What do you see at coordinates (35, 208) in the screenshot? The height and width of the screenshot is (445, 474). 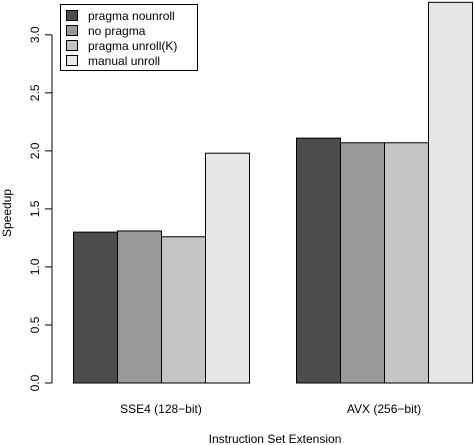 I see `y-tick-label: 1.5` at bounding box center [35, 208].